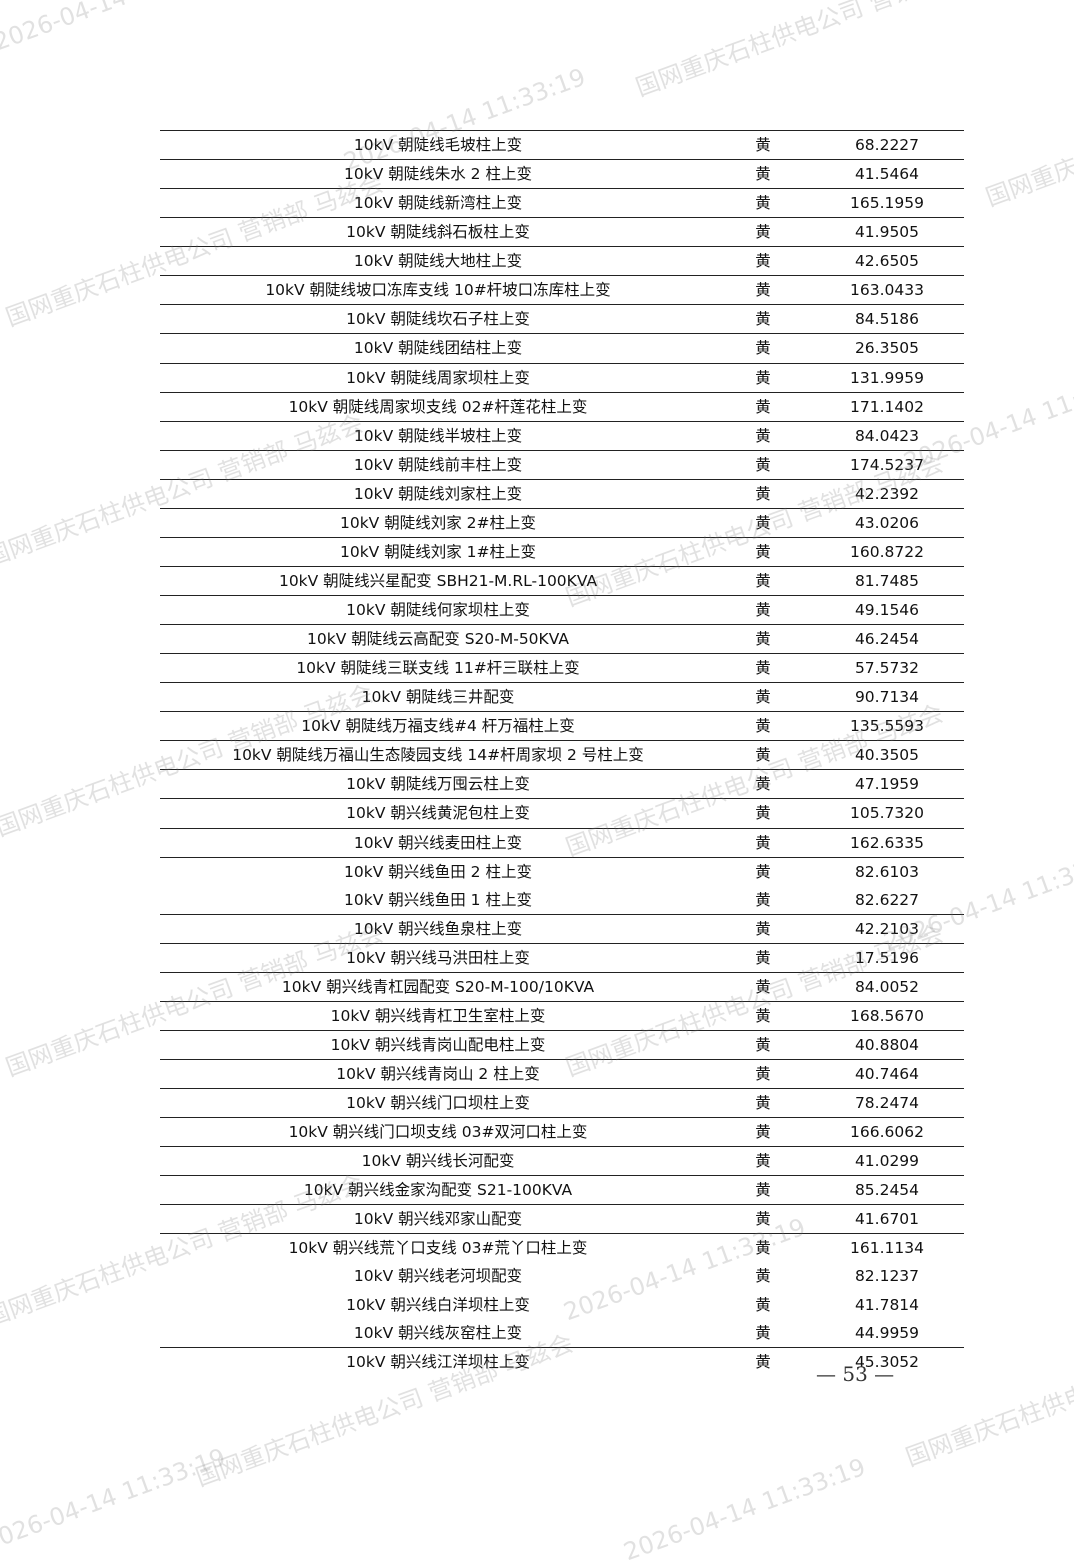 This screenshot has height=1566, width=1074. Describe the element at coordinates (438, 406) in the screenshot. I see `station-name-cell: 10kV 朝陡线周家坝支线 02#杆莲花柱上变` at that location.